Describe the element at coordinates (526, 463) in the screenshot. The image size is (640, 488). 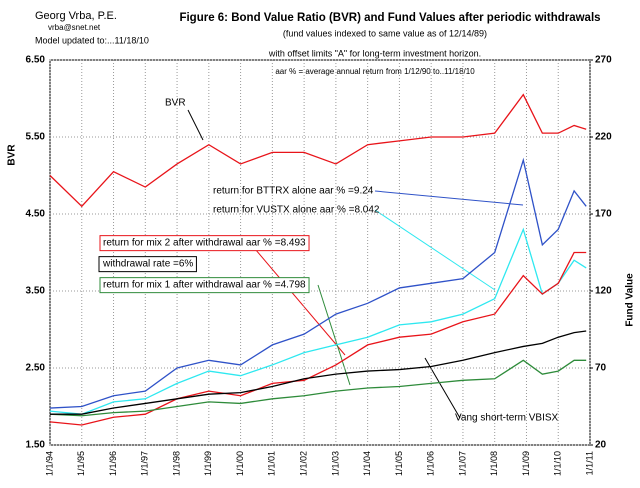
I see `x-tick-label: 1/1/09` at that location.